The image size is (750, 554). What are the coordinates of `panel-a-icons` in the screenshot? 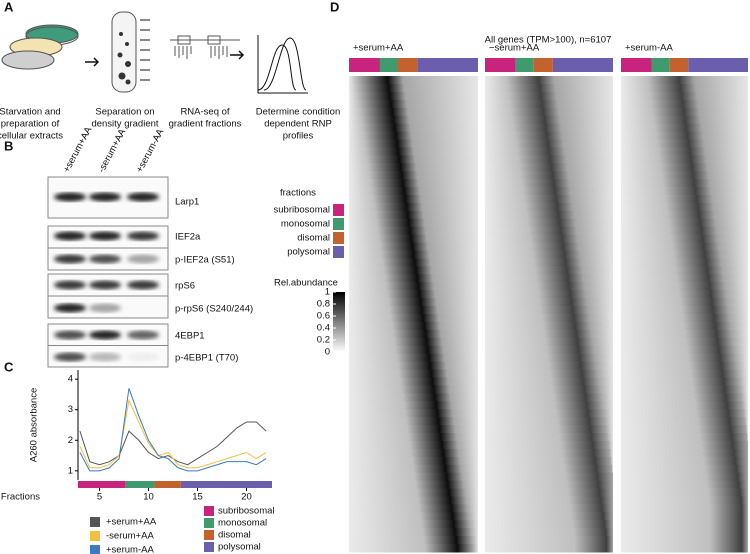 It's located at (154, 52).